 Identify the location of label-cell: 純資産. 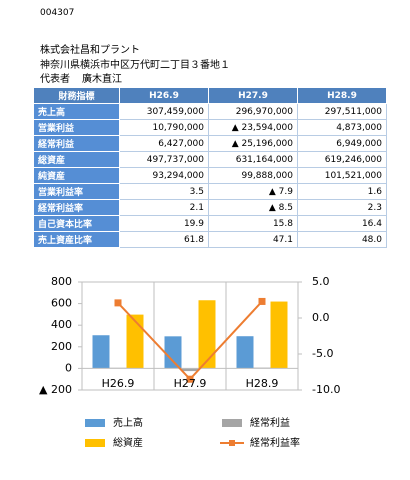
(76, 175).